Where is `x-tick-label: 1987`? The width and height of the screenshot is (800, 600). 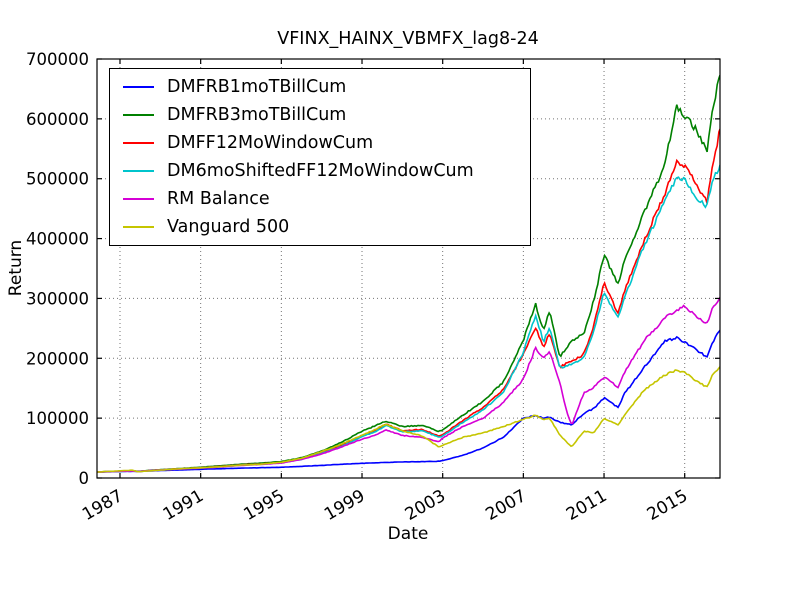
x-tick-label: 1987 is located at coordinates (102, 505).